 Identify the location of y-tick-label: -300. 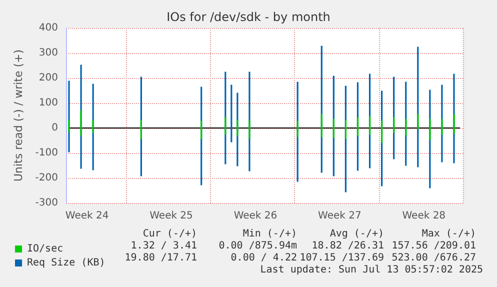
(46, 203).